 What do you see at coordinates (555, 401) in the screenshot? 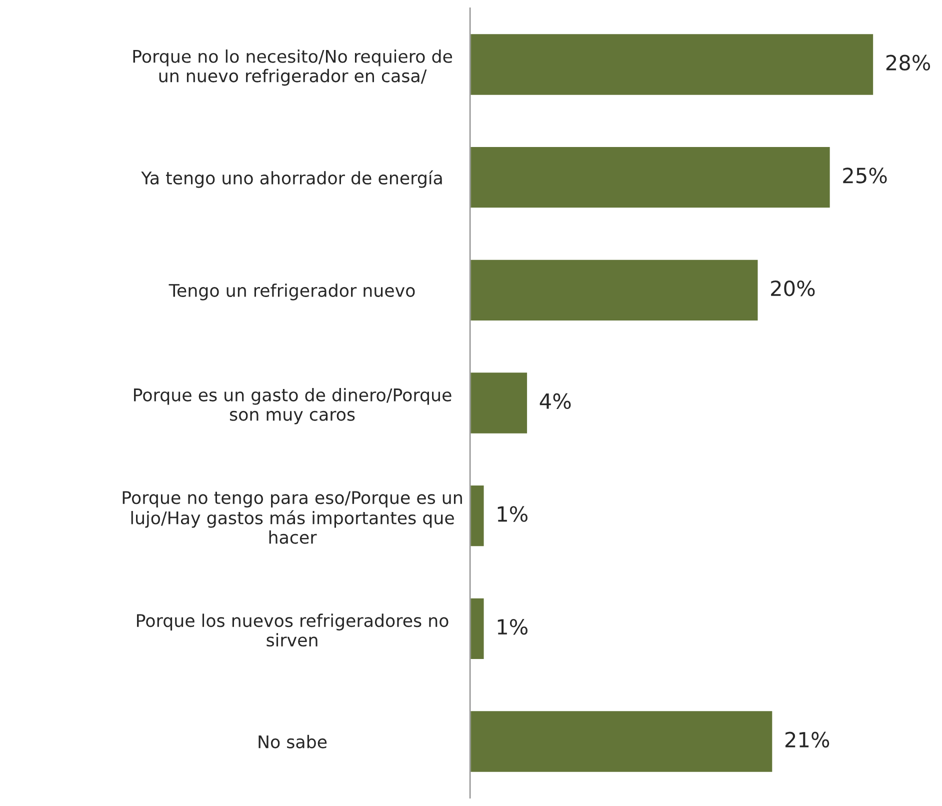
I see `data-label: 4%` at bounding box center [555, 401].